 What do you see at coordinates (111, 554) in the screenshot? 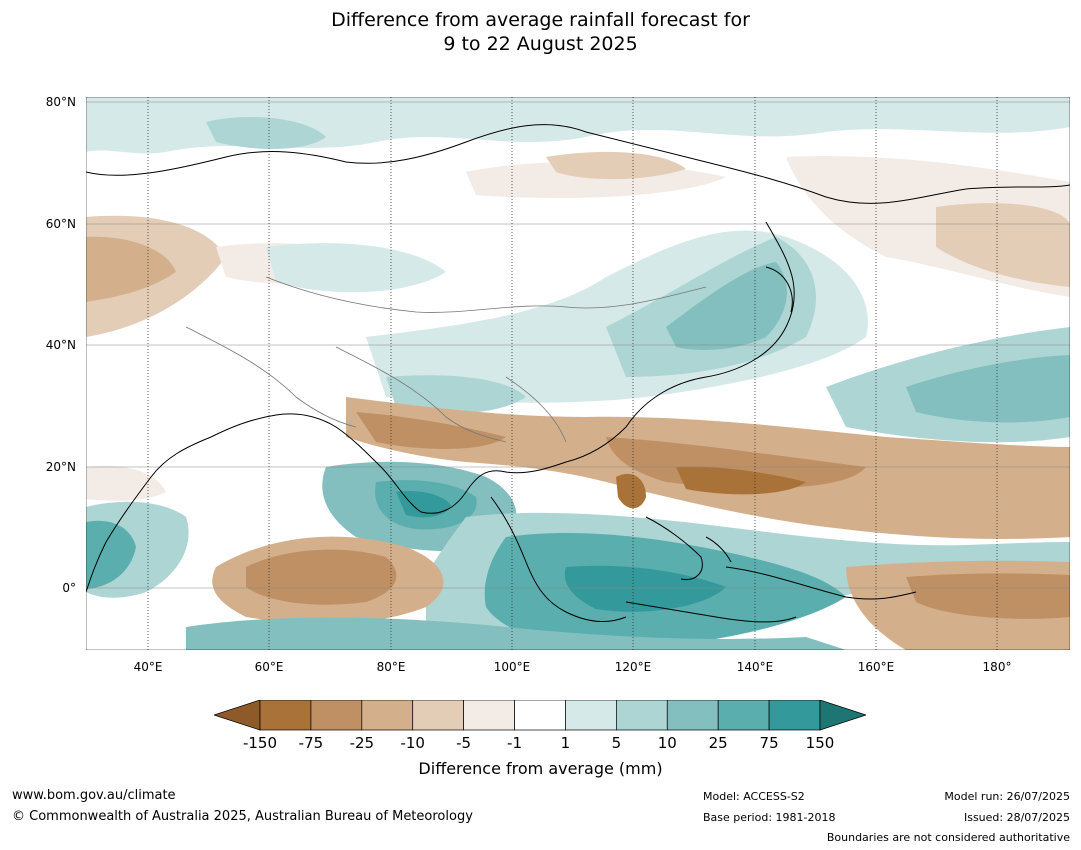
I see `region-wet-africa` at bounding box center [111, 554].